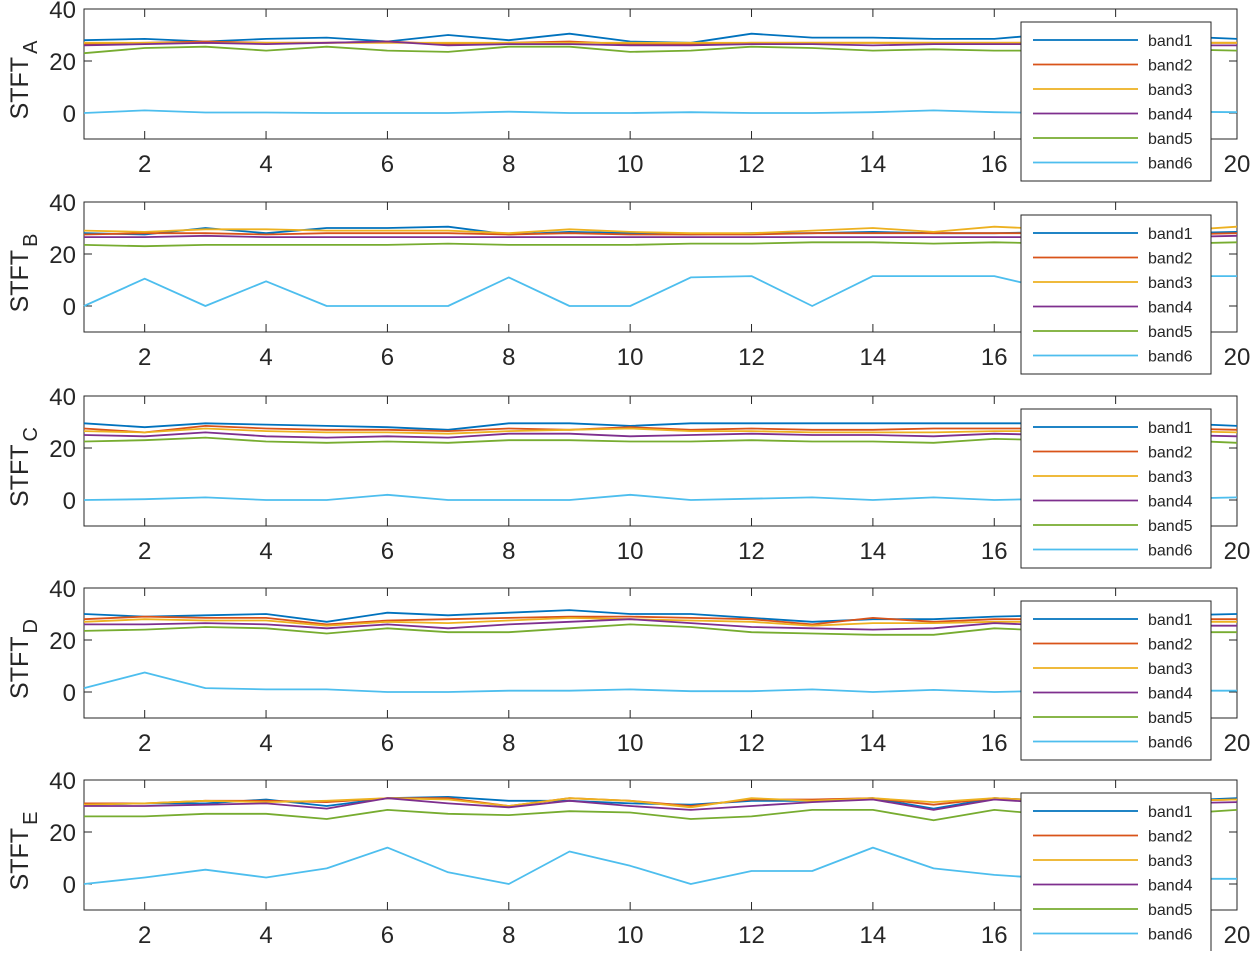 This screenshot has height=956, width=1250. I want to click on y-axis-label: STFT C, so click(24, 467).